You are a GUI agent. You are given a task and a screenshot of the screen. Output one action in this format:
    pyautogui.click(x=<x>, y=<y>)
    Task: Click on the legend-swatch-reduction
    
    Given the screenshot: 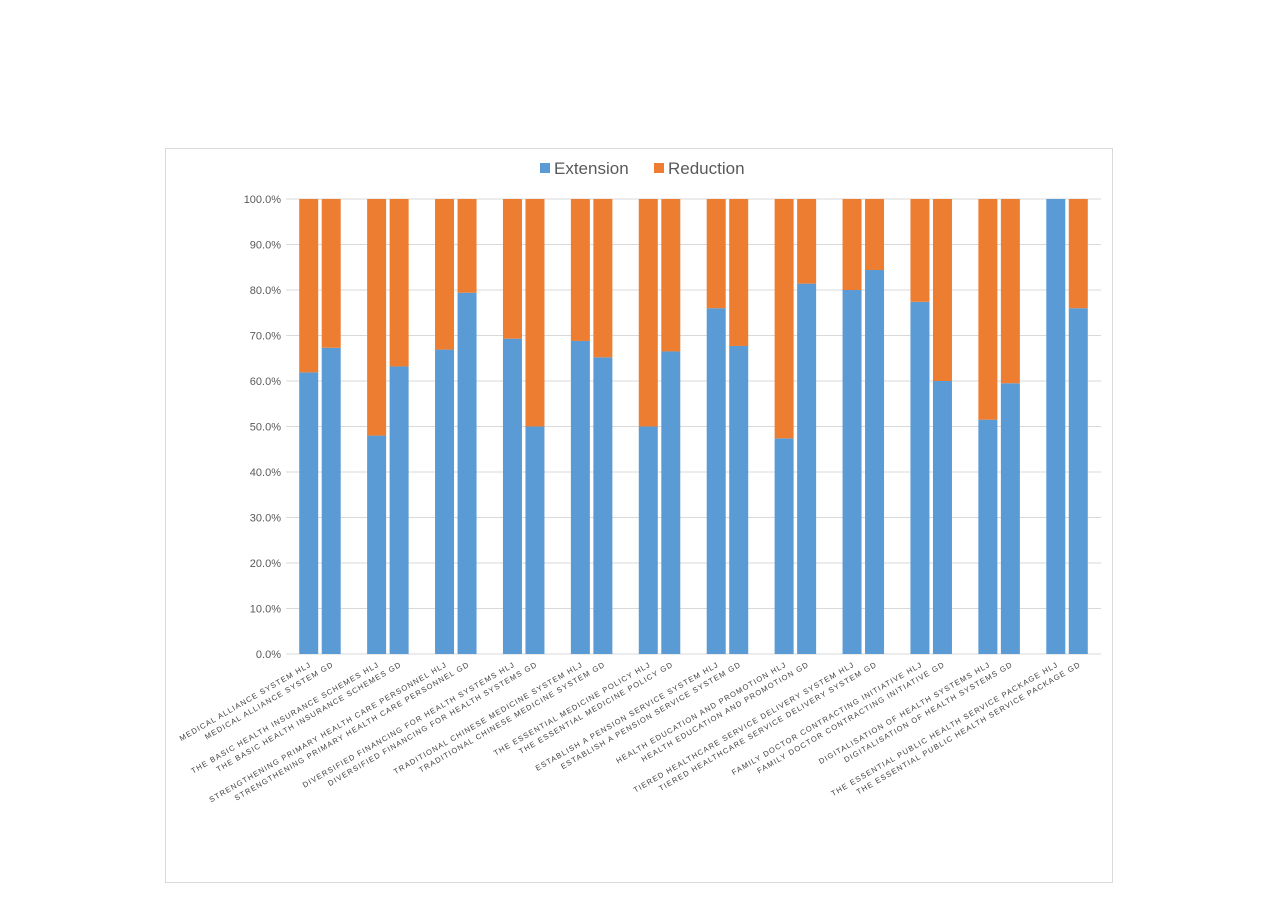 What is the action you would take?
    pyautogui.click(x=659, y=168)
    